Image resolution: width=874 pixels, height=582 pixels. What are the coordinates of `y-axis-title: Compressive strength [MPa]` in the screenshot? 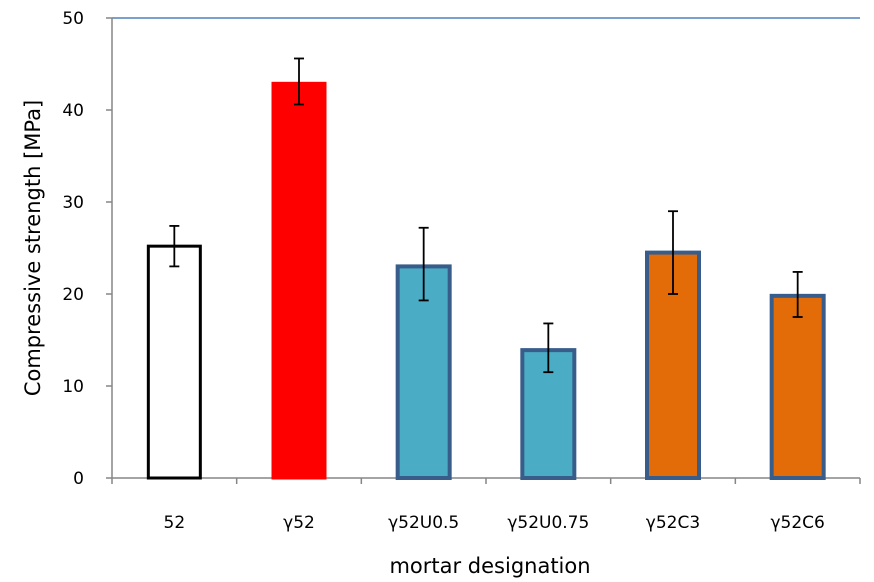 It's located at (33, 248).